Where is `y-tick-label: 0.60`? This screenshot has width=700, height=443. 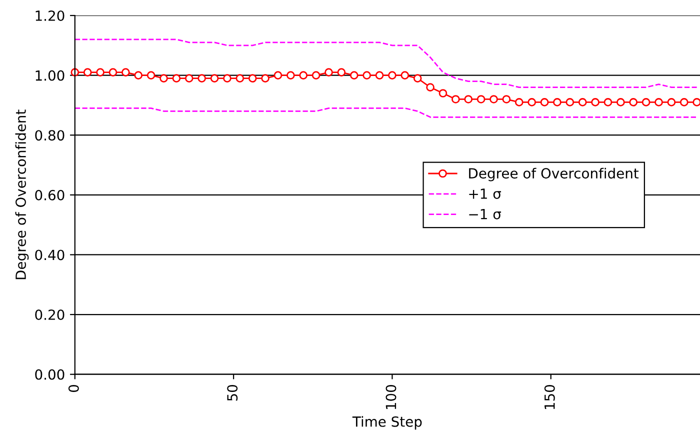
y-tick-label: 0.60 is located at coordinates (49, 195).